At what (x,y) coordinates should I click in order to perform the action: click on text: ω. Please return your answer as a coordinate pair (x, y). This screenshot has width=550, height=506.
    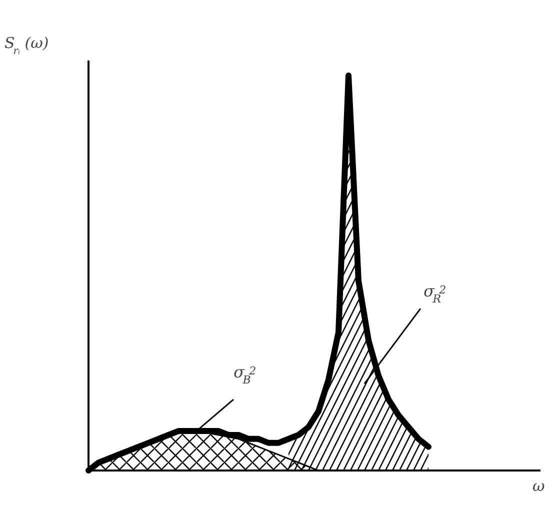
    Looking at the image, I should click on (538, 486).